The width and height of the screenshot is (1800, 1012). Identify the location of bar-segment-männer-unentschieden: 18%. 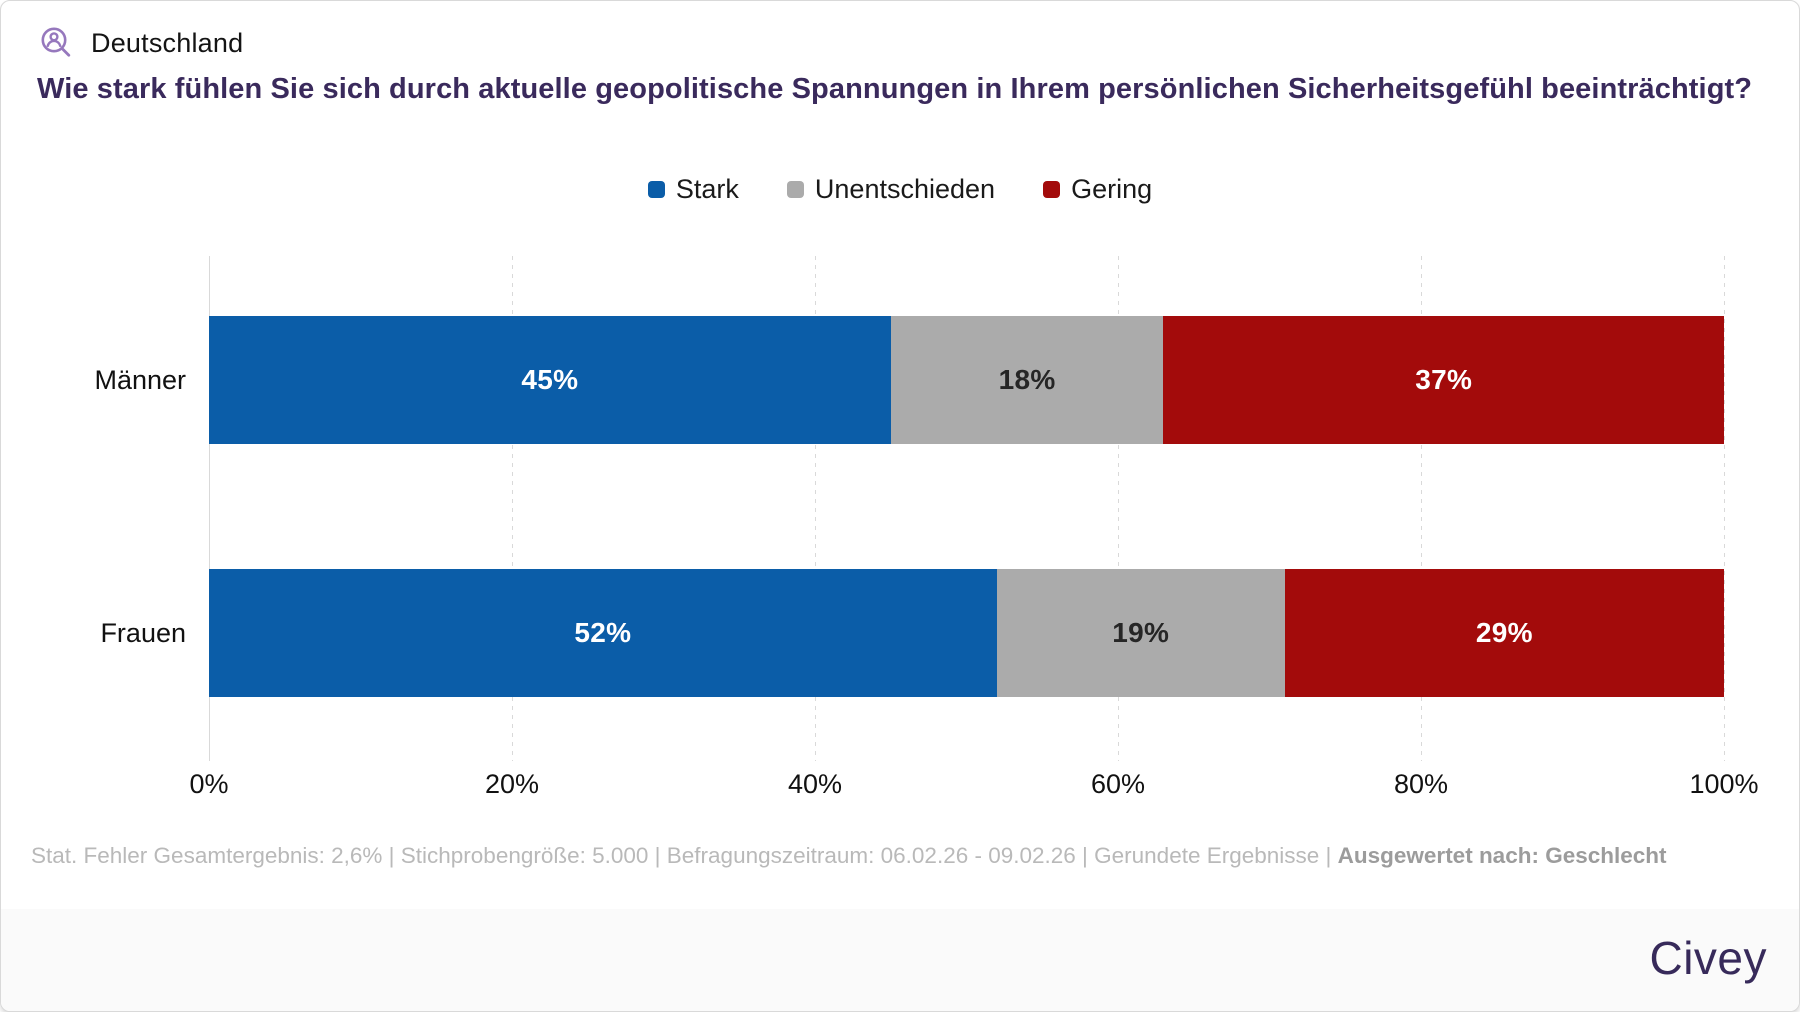
(1027, 380).